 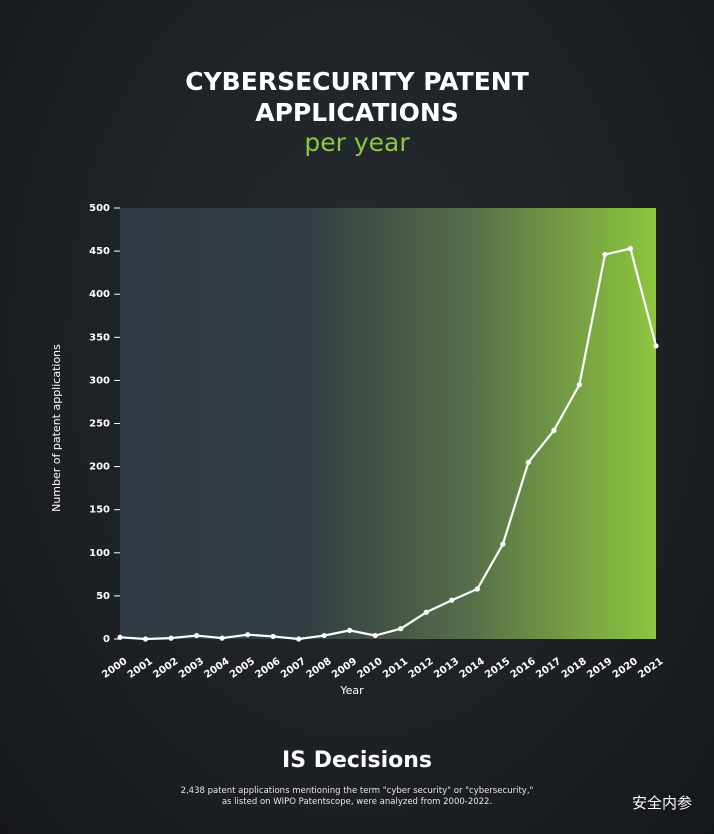 What do you see at coordinates (395, 668) in the screenshot?
I see `x-tick-label: 2011` at bounding box center [395, 668].